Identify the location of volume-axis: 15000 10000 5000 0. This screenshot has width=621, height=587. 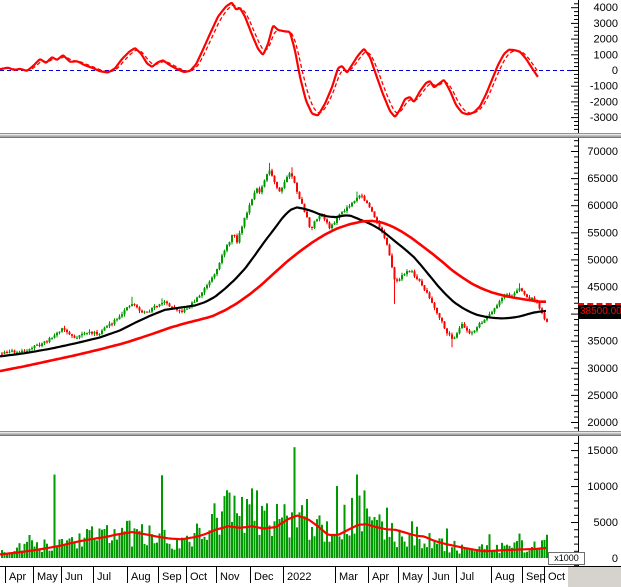
(594, 501).